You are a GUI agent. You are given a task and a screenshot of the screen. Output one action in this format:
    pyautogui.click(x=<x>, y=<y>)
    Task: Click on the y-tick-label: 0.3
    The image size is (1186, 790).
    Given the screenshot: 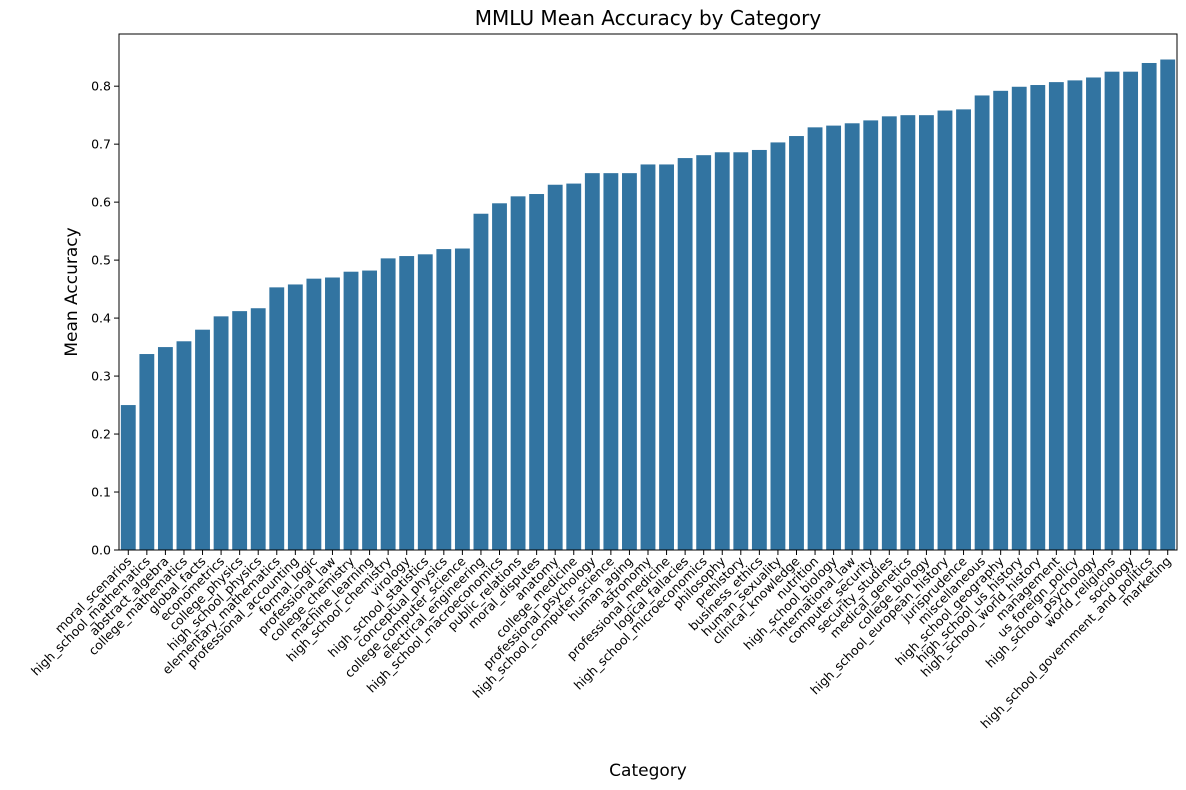 What is the action you would take?
    pyautogui.click(x=101, y=376)
    